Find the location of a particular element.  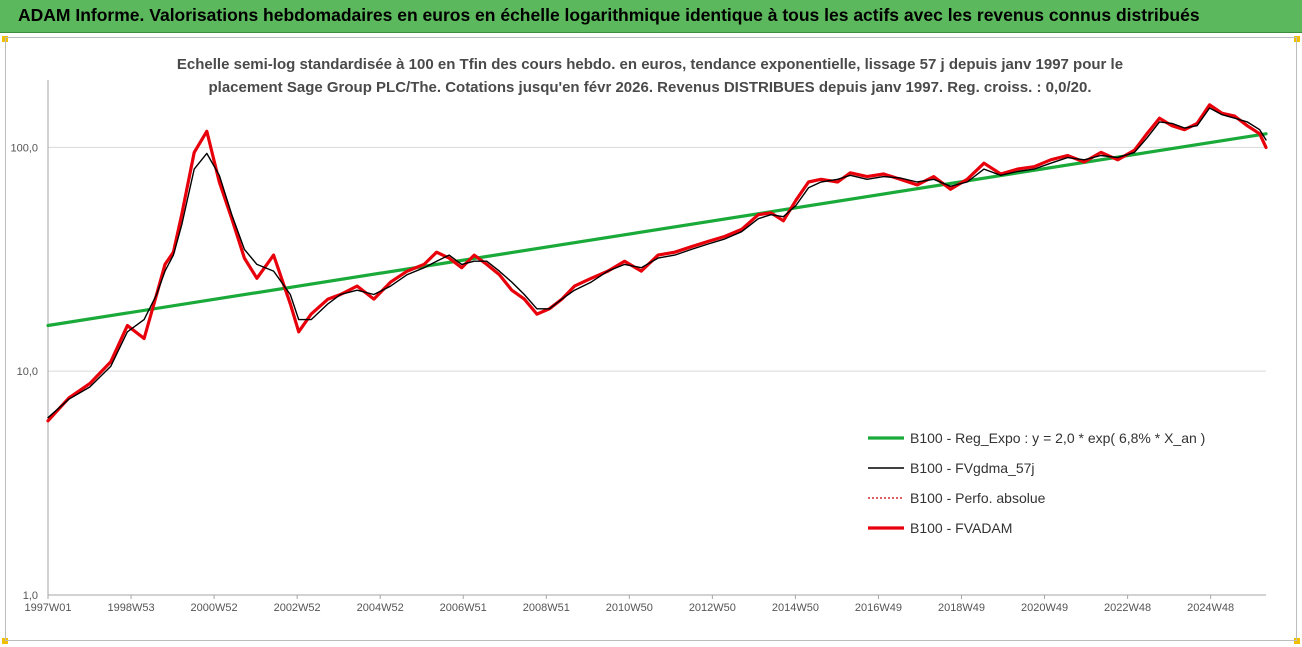

legend-label: B100 - FVgdma_57j is located at coordinates (972, 468).